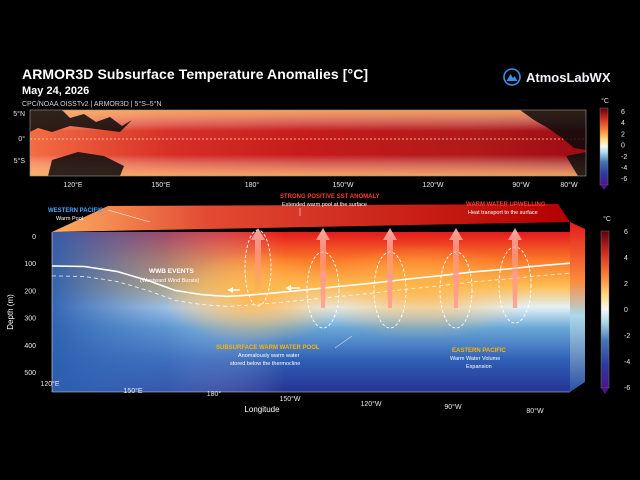 The height and width of the screenshot is (480, 640). I want to click on section-colorbar-extend-low, so click(605, 391).